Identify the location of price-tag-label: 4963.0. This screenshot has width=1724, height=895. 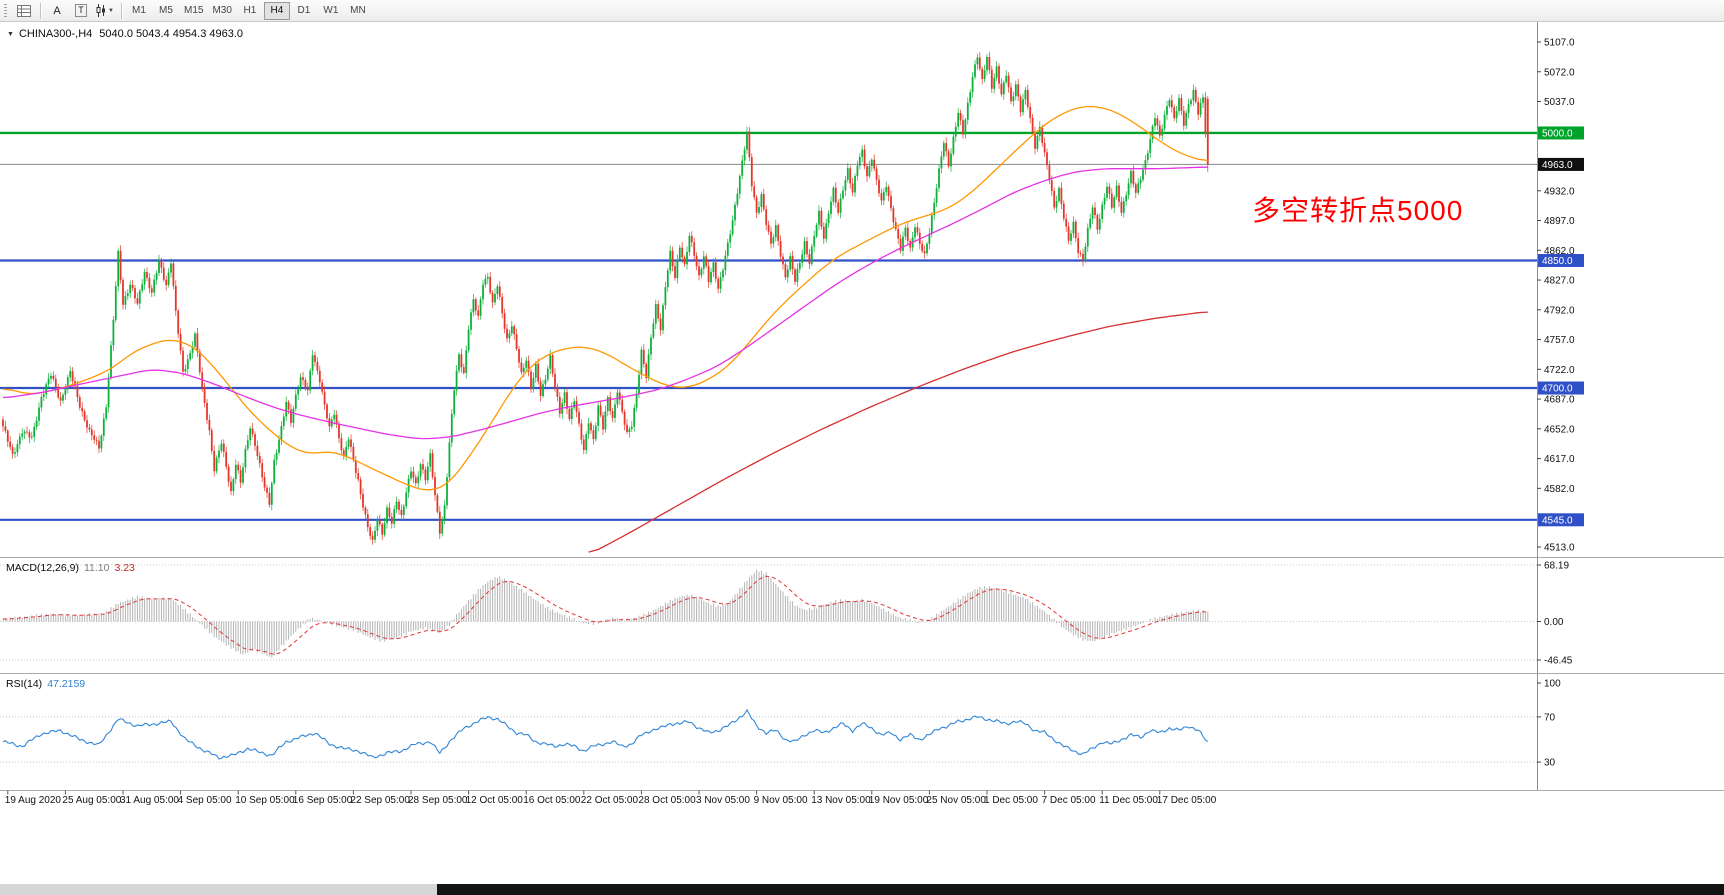
(1557, 165).